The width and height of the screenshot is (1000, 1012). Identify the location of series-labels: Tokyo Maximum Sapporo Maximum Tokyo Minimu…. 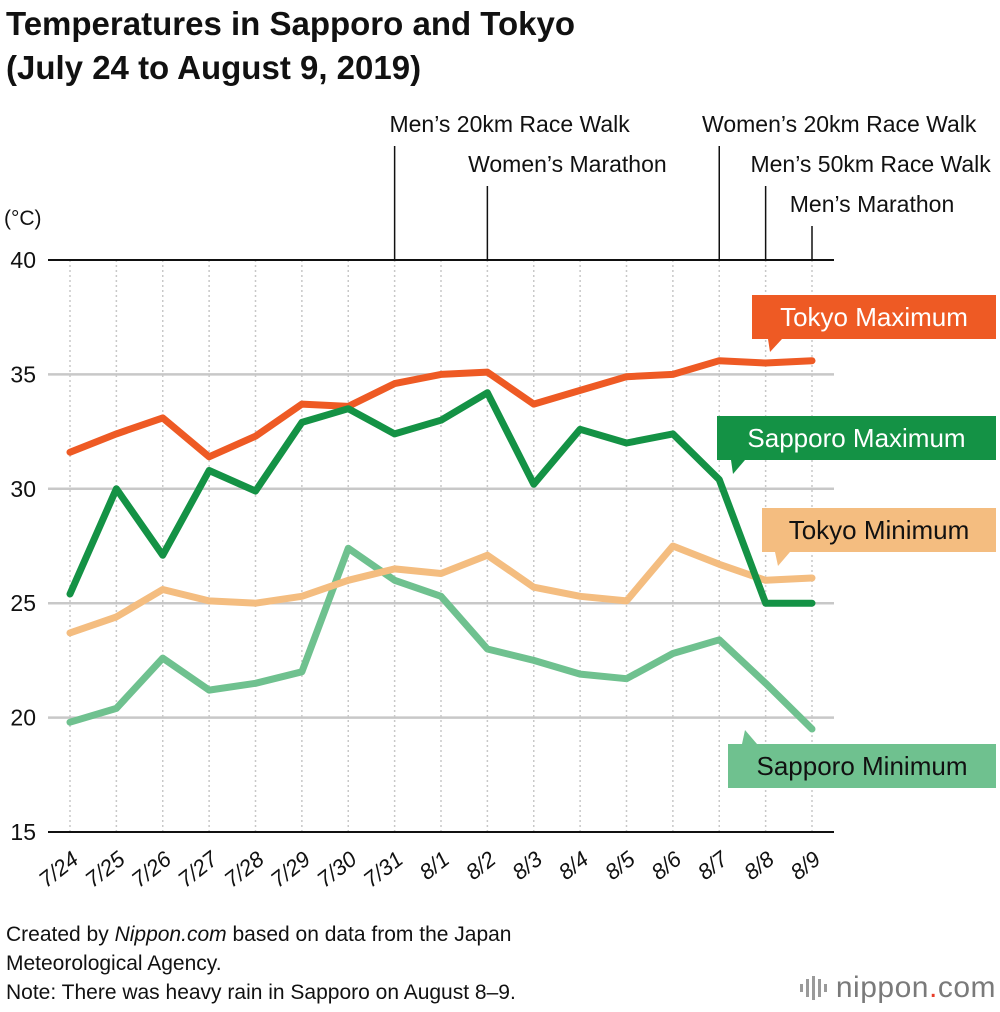
(856, 541).